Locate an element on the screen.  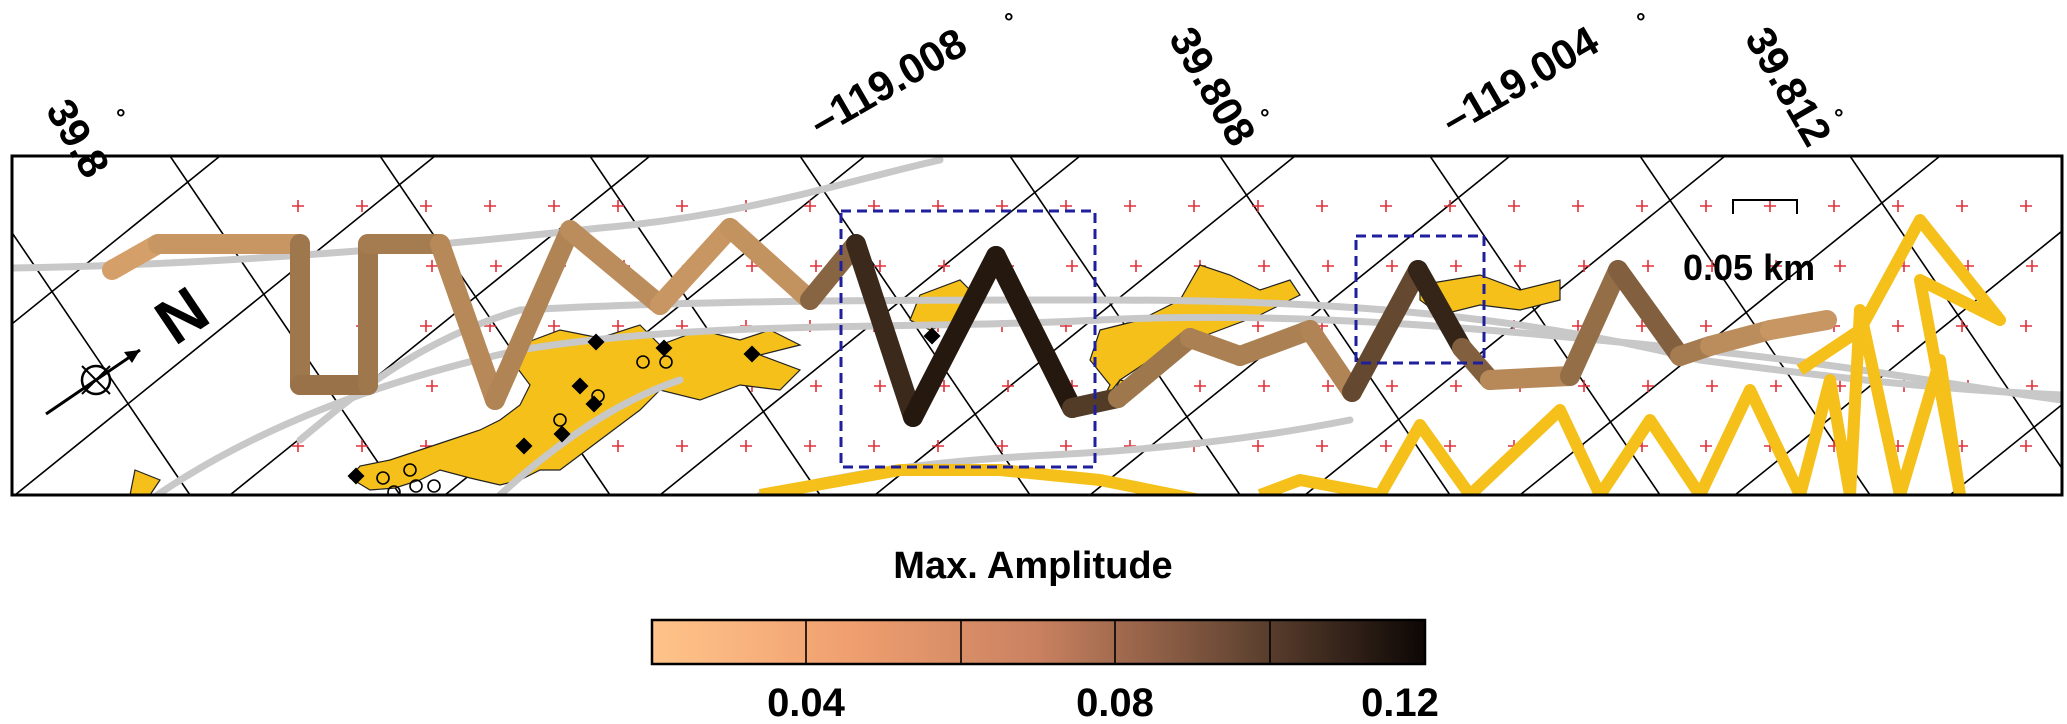
coord-label-4: –119.004 is located at coordinates (1520, 79).